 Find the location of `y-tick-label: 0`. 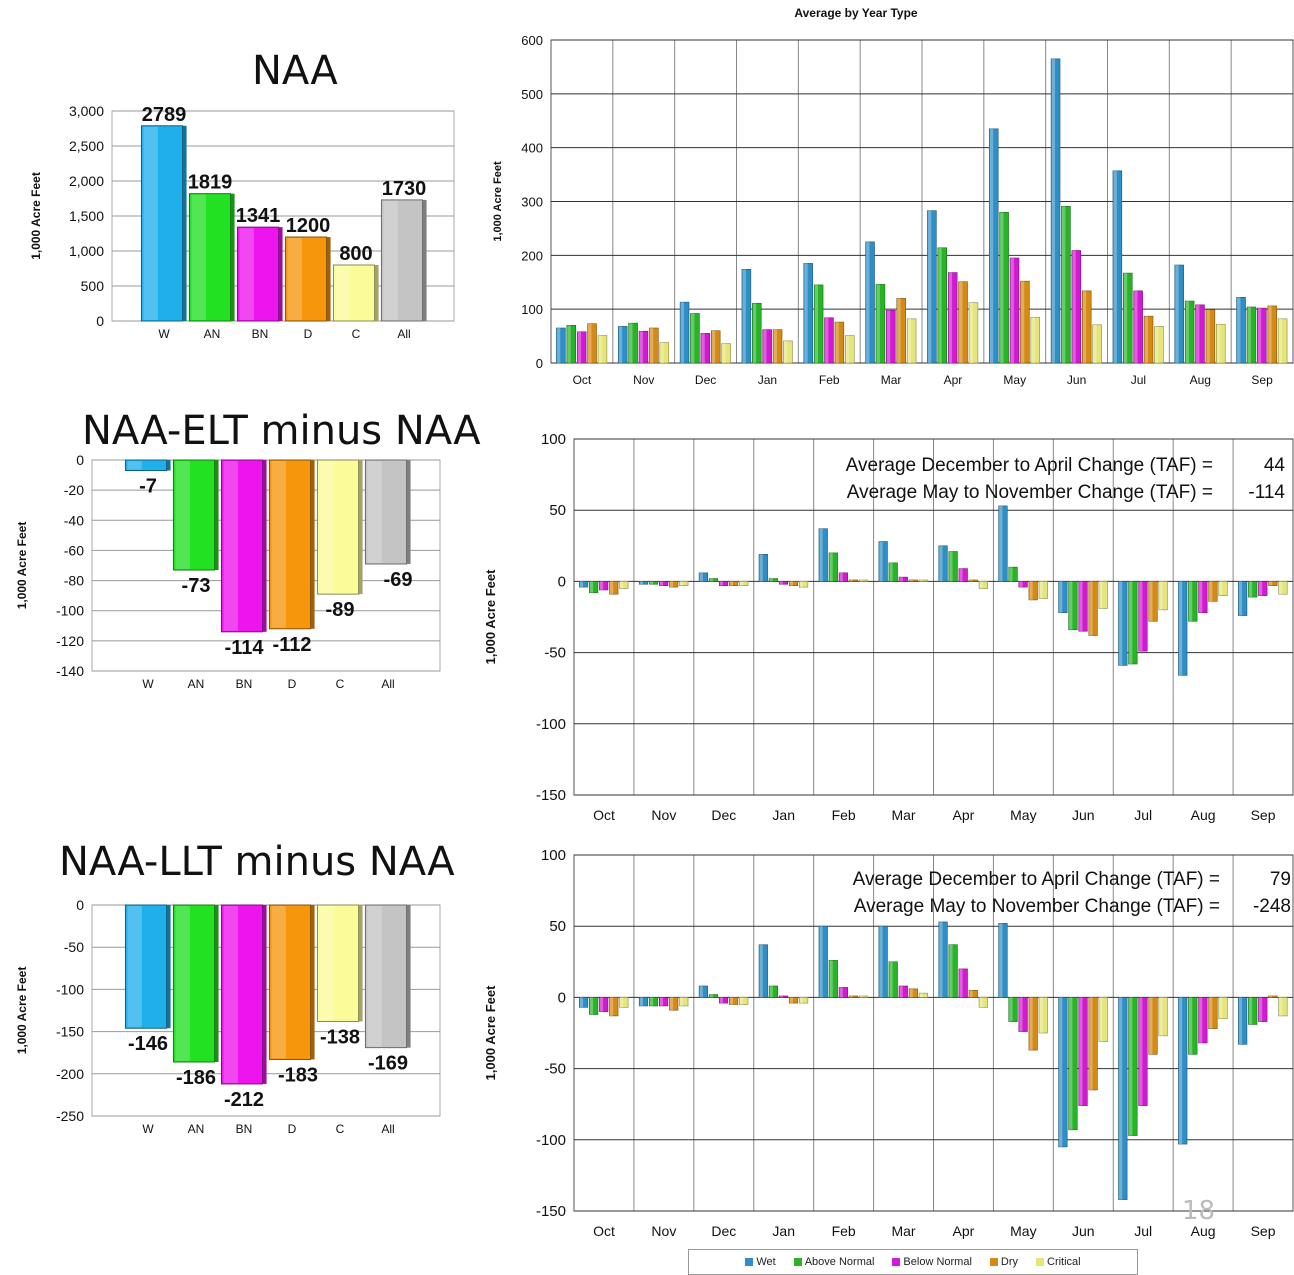

y-tick-label: 0 is located at coordinates (100, 321).